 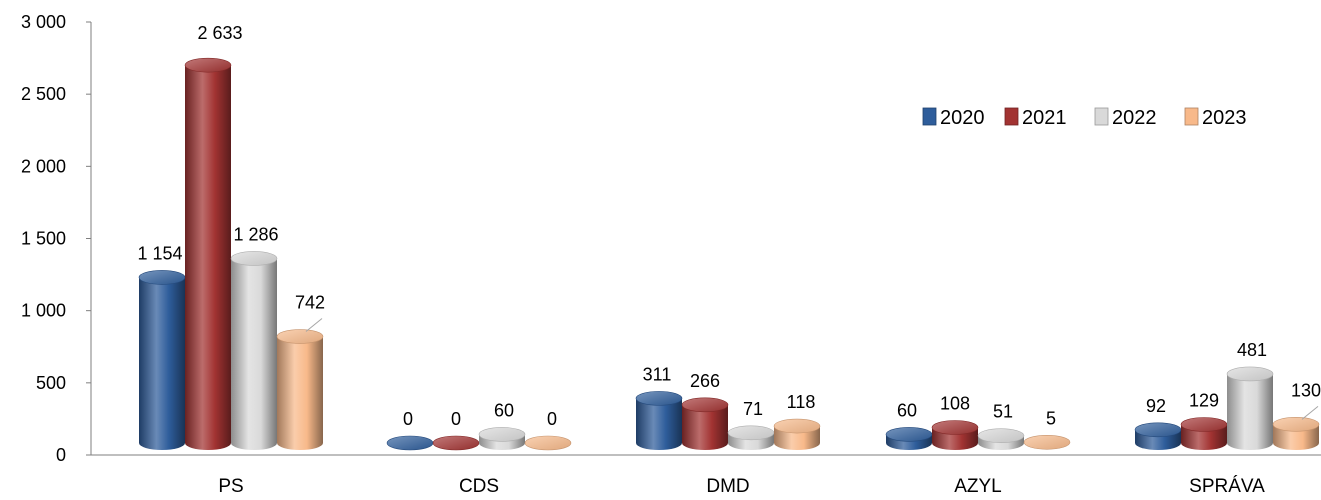 I want to click on data-label: 1 154, so click(x=159, y=253).